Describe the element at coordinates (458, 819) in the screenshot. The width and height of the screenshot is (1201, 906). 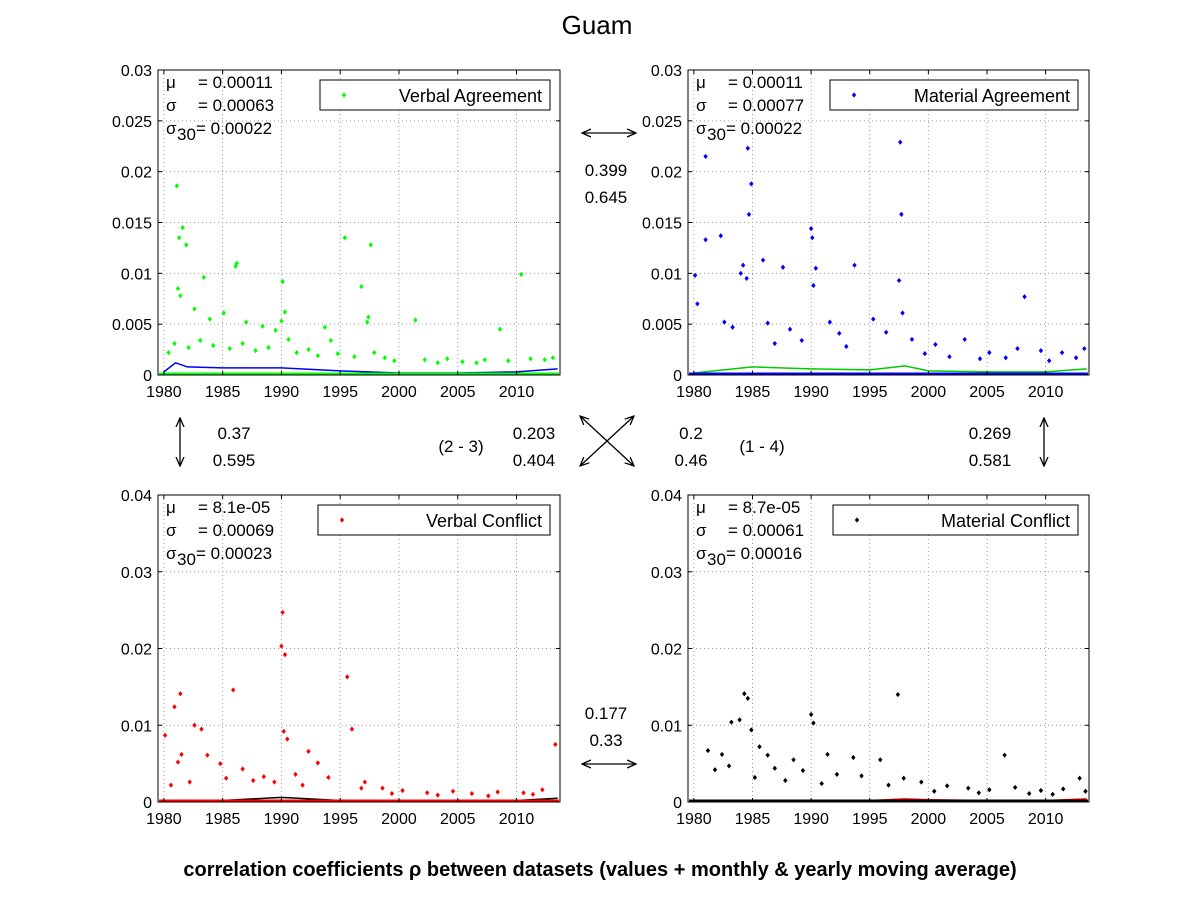
I see `x-tick-label: 2005` at that location.